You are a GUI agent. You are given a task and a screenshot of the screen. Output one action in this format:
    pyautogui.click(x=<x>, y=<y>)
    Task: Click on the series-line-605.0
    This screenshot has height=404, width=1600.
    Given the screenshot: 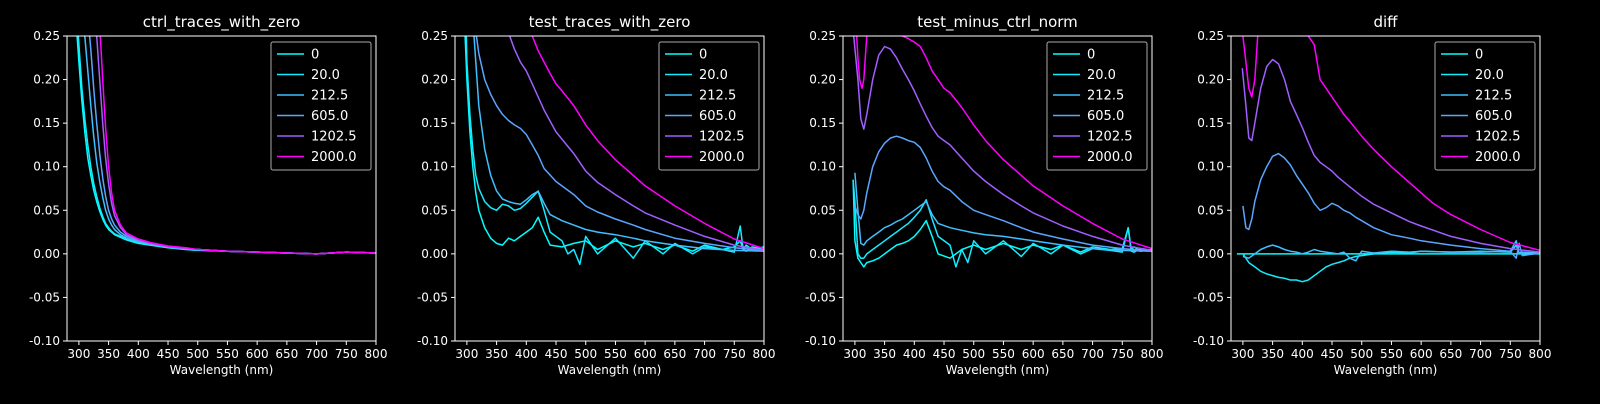 What is the action you would take?
    pyautogui.click(x=619, y=144)
    